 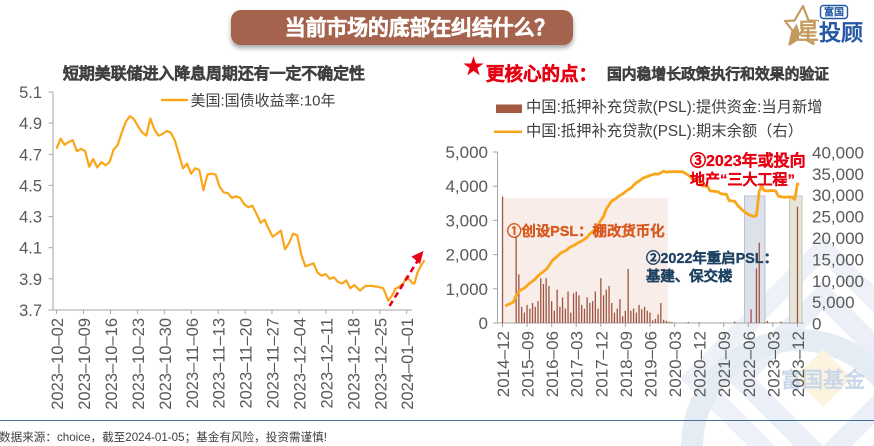 What do you see at coordinates (838, 153) in the screenshot?
I see `svg-text: 40,000` at bounding box center [838, 153].